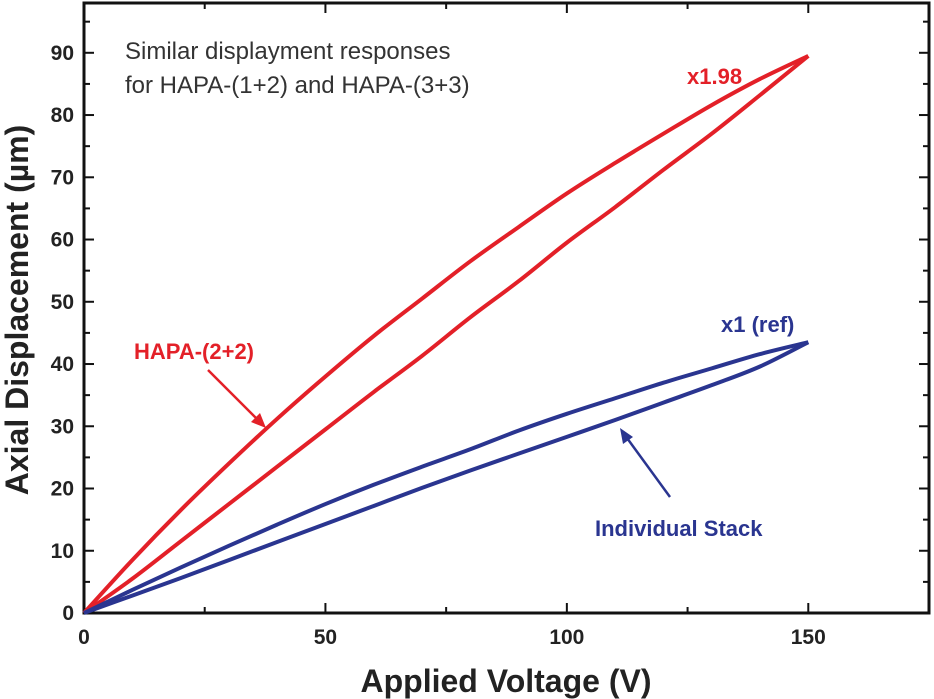 This screenshot has height=699, width=934. Describe the element at coordinates (62, 177) in the screenshot. I see `y-tick-label: 70` at that location.